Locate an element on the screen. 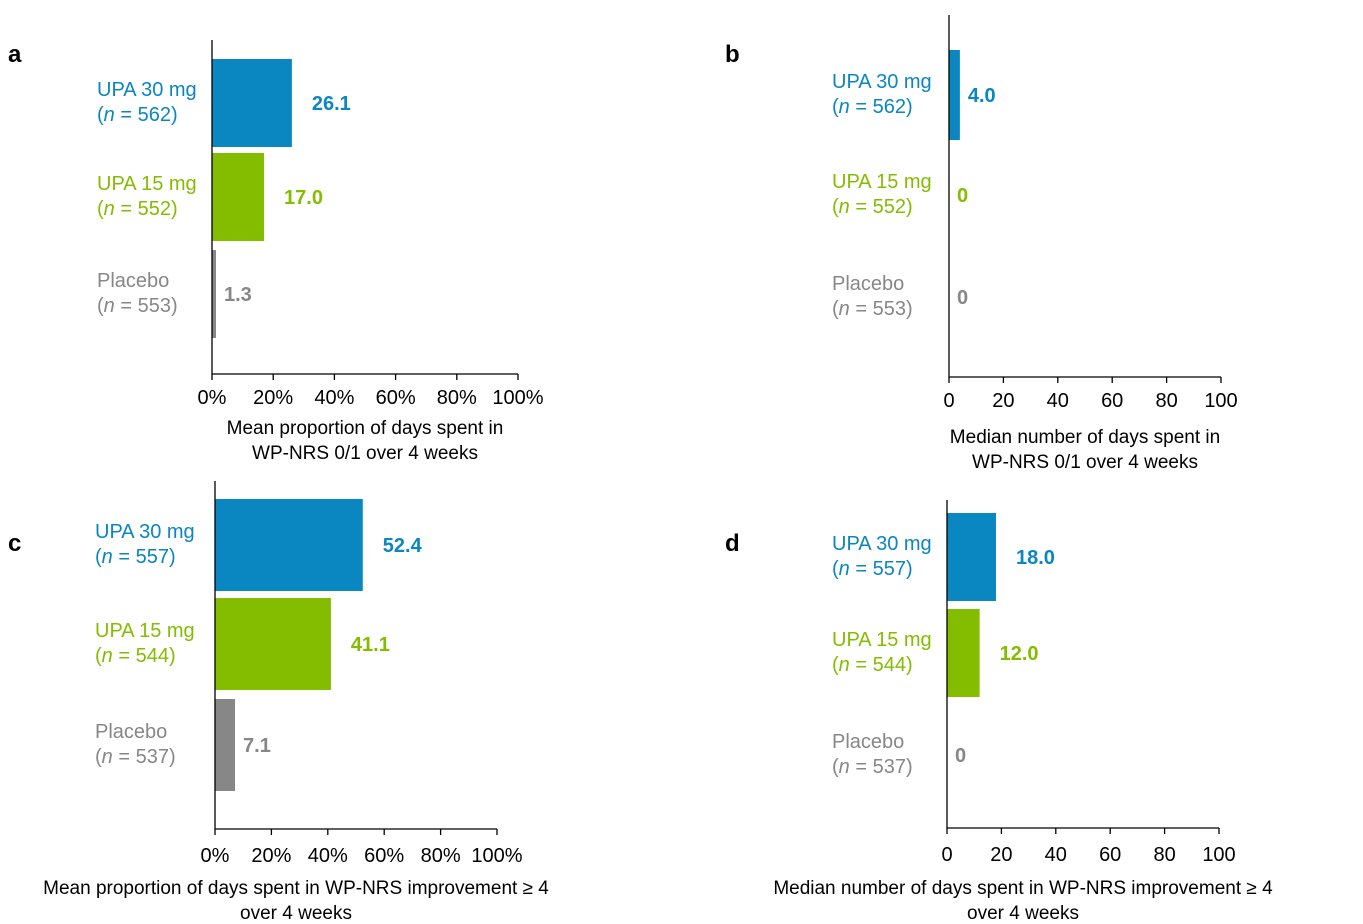  group-label-c-upa-30-mg: UPA 30 mg (n = 557) is located at coordinates (145, 544).